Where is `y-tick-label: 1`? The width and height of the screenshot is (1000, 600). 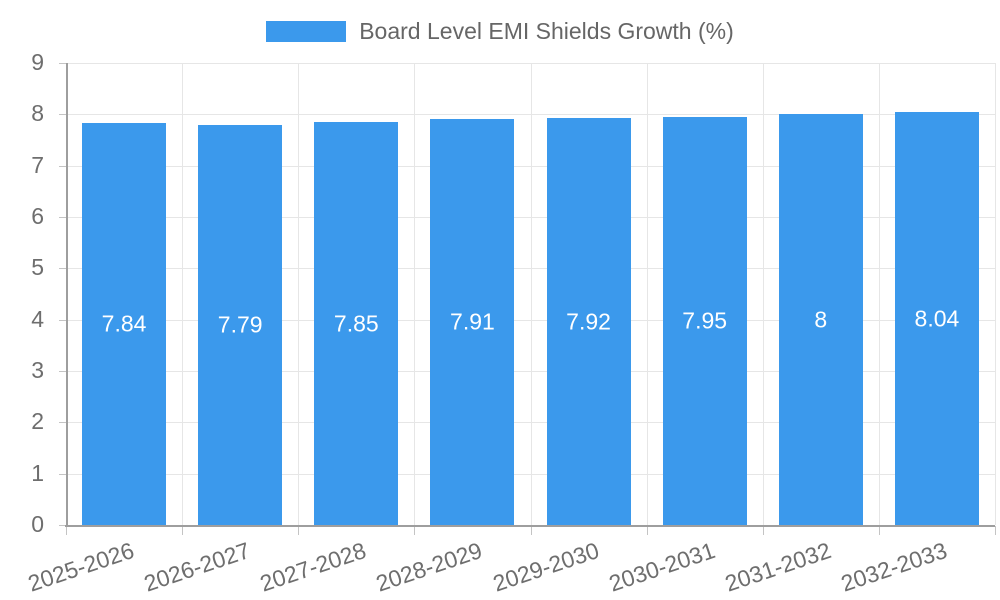 y-tick-label: 1 is located at coordinates (37, 472).